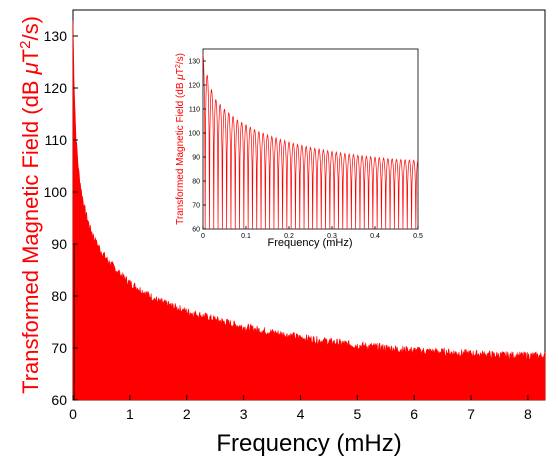 The height and width of the screenshot is (469, 550). I want to click on main-y-tick-label: 70, so click(59, 348).